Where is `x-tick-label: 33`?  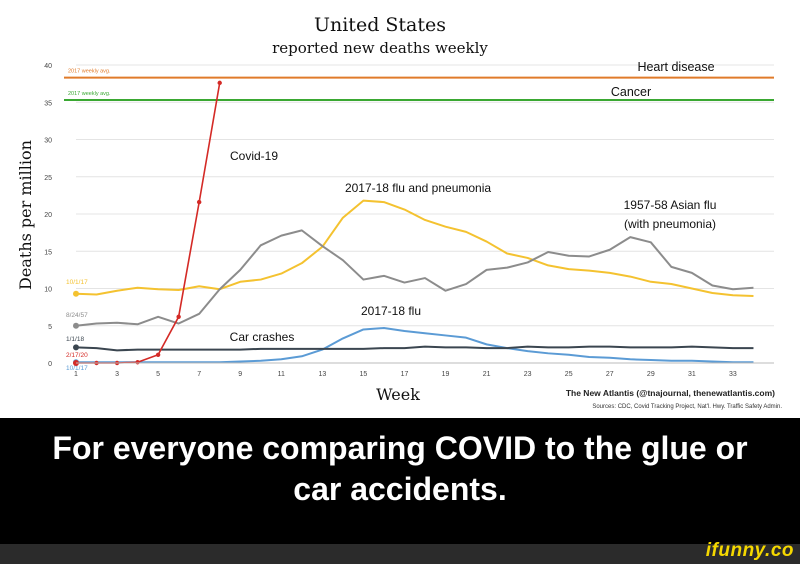 x-tick-label: 33 is located at coordinates (733, 374).